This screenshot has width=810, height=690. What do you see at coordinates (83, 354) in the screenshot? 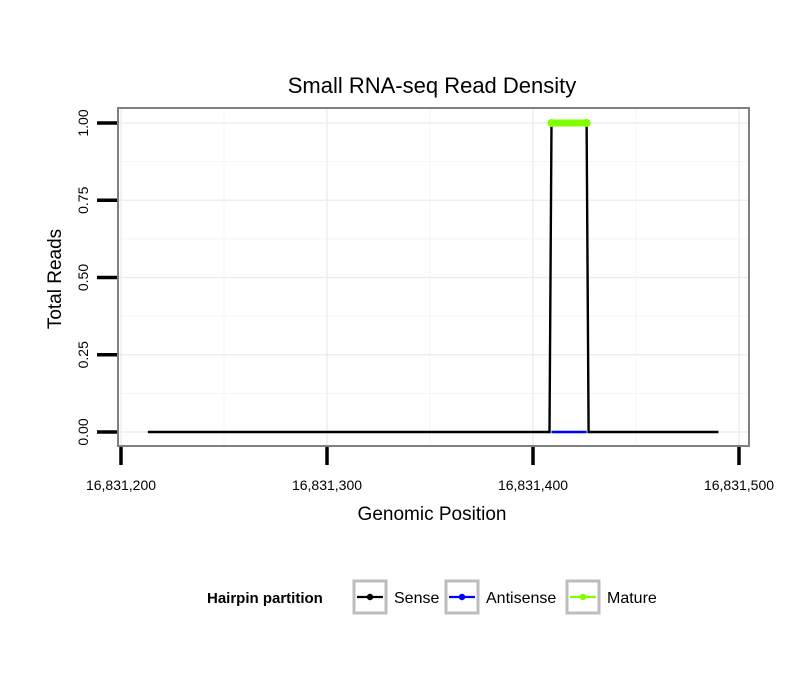
I see `y-tick-label: 0.25` at bounding box center [83, 354].